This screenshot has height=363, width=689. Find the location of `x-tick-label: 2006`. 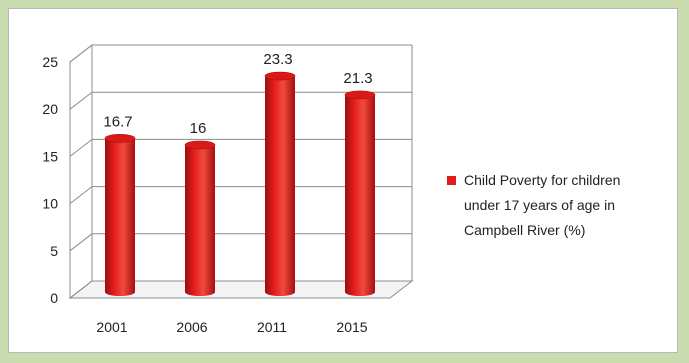

x-tick-label: 2006 is located at coordinates (191, 327).